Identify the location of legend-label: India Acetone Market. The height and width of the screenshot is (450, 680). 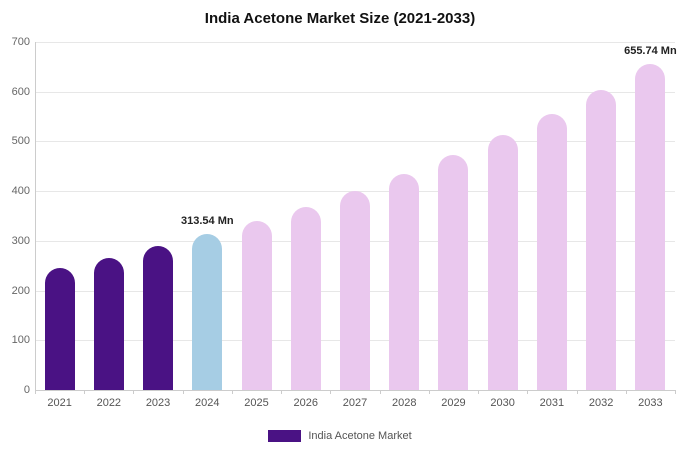
(360, 436).